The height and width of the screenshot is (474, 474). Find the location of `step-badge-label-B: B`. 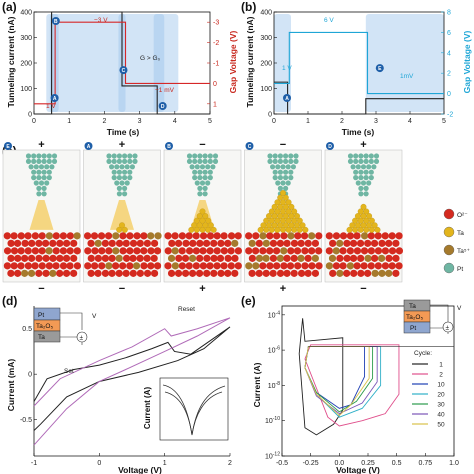

step-badge-label-B: B is located at coordinates (56, 22).